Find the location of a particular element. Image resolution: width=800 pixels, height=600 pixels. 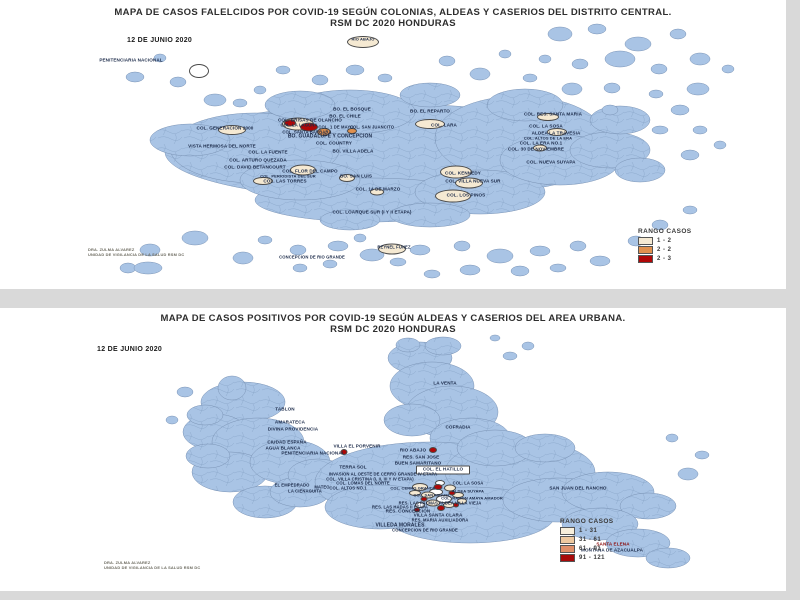

legend-row: 31 - 61 is located at coordinates (587, 540).